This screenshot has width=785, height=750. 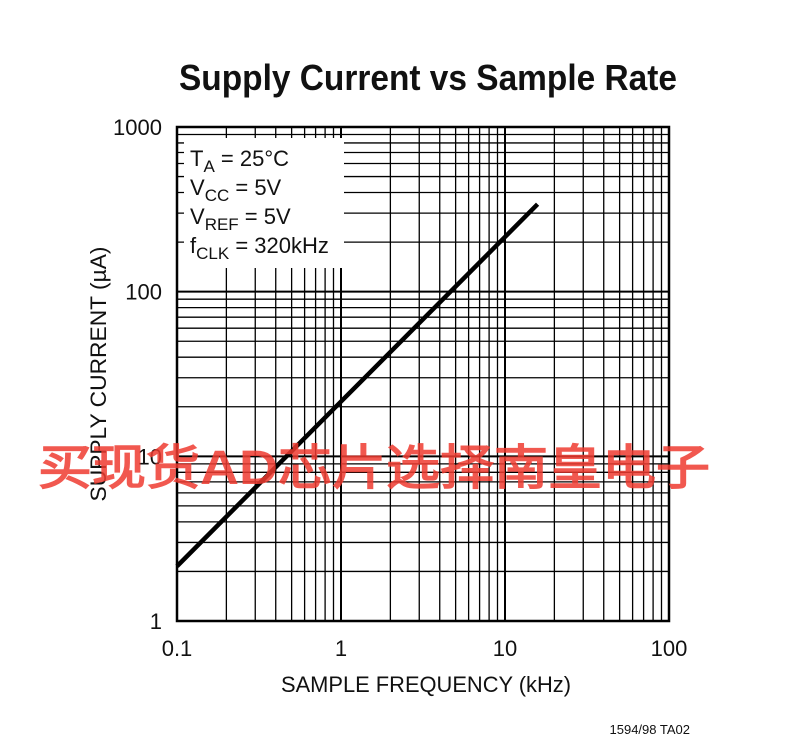 What do you see at coordinates (98, 374) in the screenshot?
I see `y-axis-label: SUPPLY CURRENT (µA)` at bounding box center [98, 374].